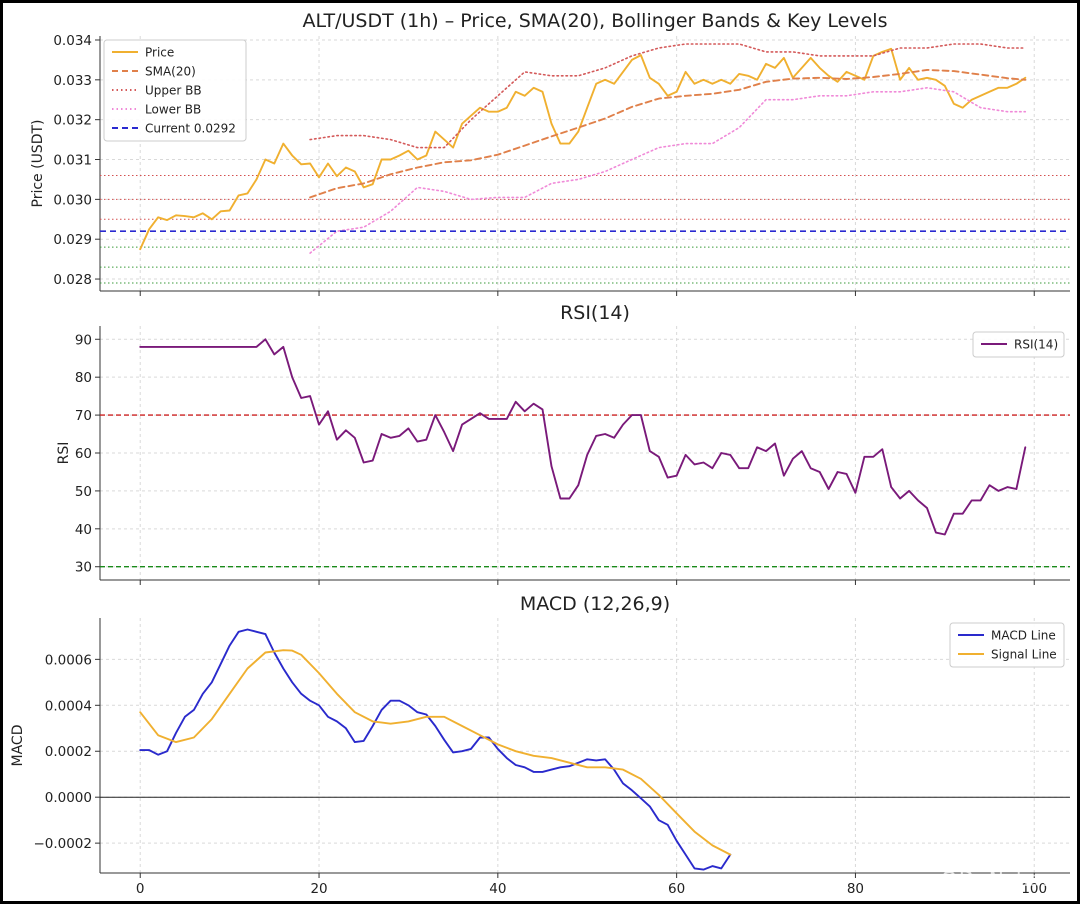 The height and width of the screenshot is (904, 1080). I want to click on x-tick-label: 40, so click(497, 889).